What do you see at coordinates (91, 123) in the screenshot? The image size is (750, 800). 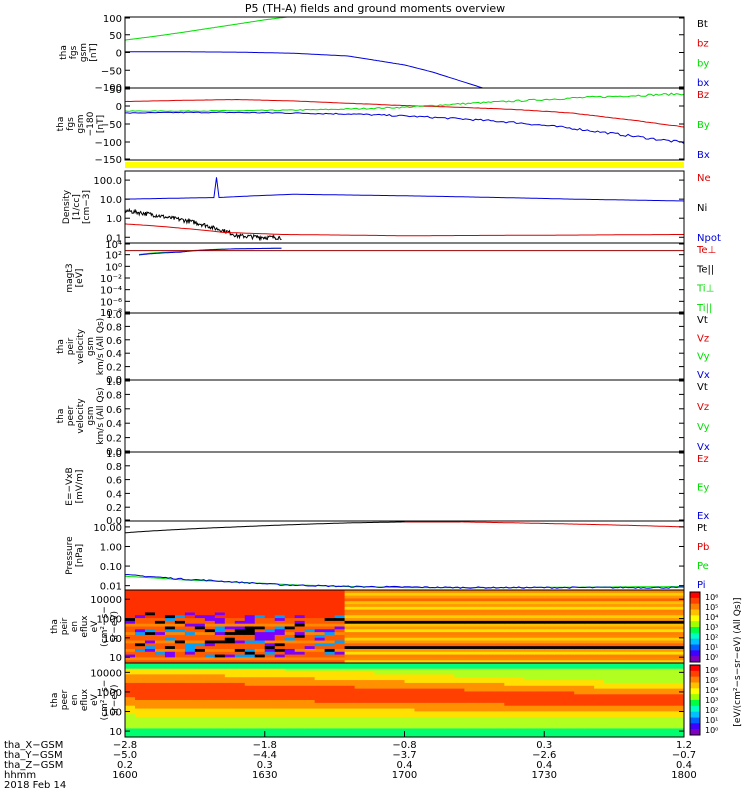 I see `ylabel-line: −180` at bounding box center [91, 123].